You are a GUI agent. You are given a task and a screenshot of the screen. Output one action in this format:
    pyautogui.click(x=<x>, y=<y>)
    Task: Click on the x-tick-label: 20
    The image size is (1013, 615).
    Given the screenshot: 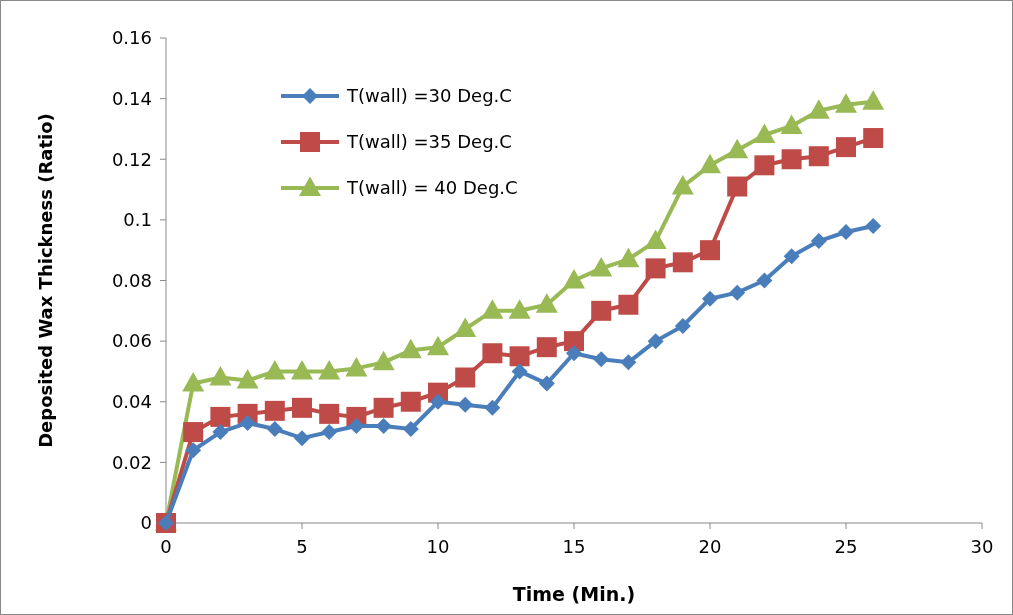 What is the action you would take?
    pyautogui.click(x=710, y=546)
    